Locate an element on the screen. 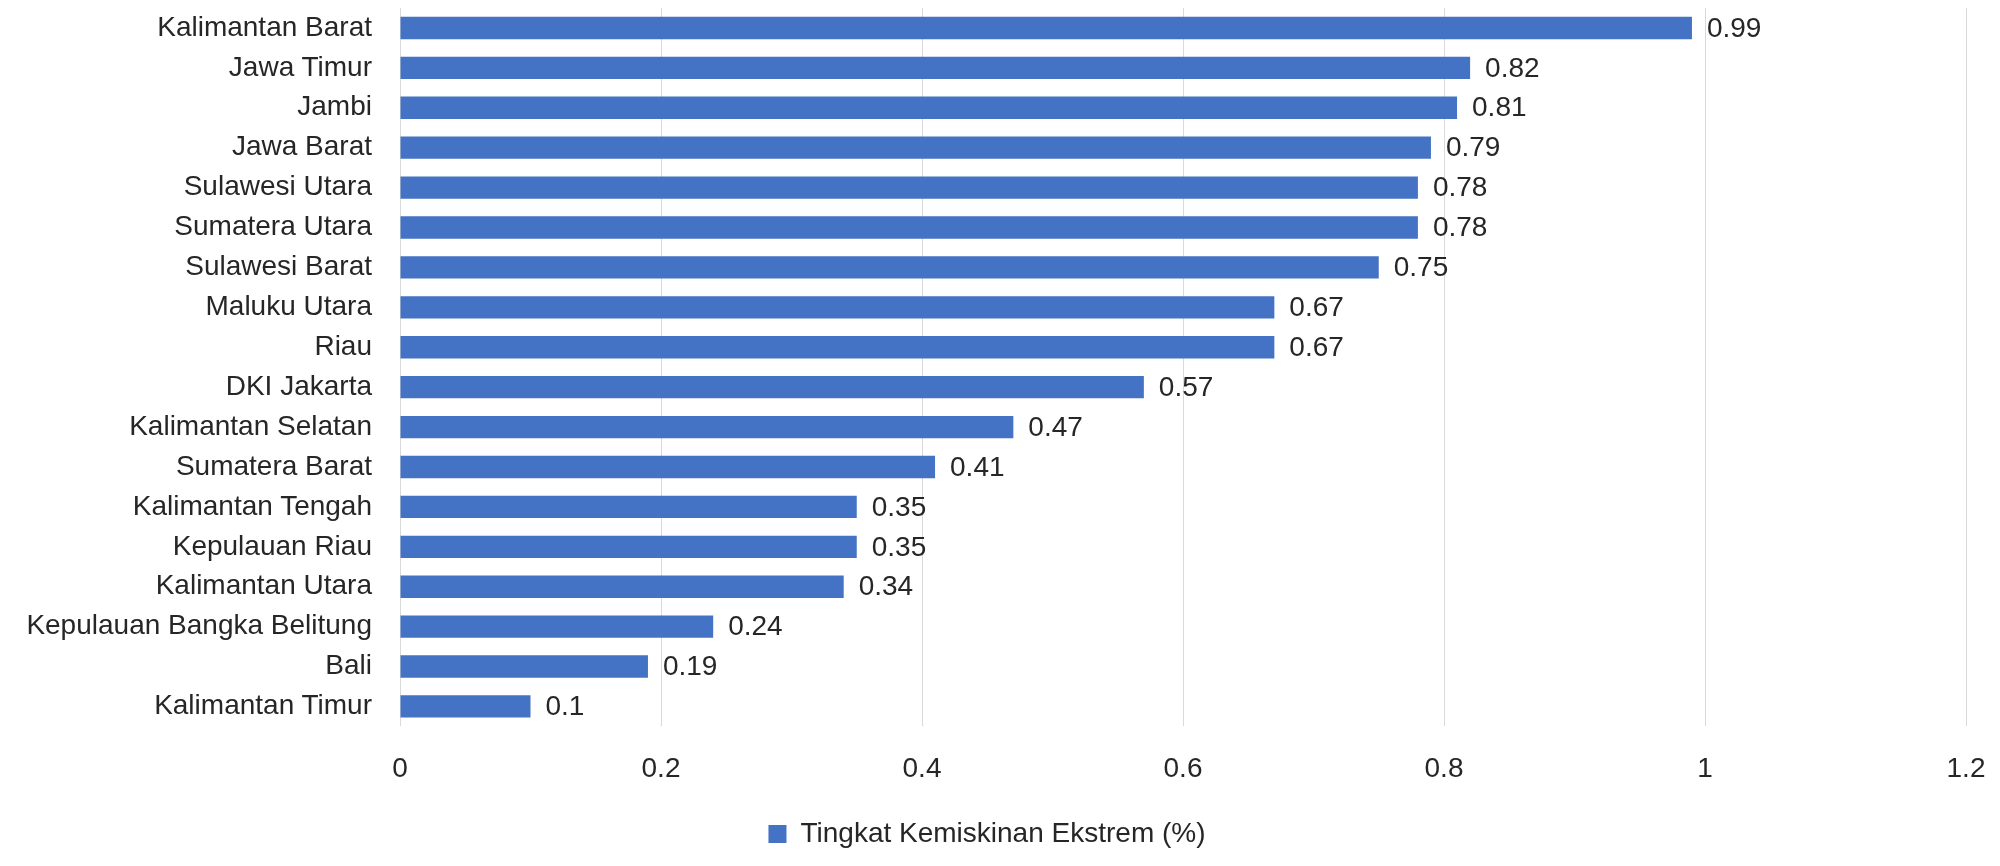 This screenshot has height=866, width=2000. y-tick-label: Kalimantan Barat is located at coordinates (265, 26).